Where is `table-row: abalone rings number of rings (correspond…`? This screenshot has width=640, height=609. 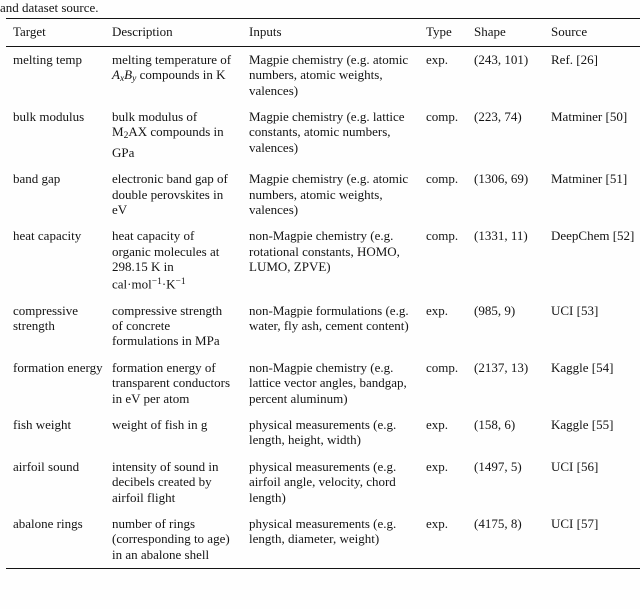
table-row: abalone rings number of rings (correspond… is located at coordinates (323, 540).